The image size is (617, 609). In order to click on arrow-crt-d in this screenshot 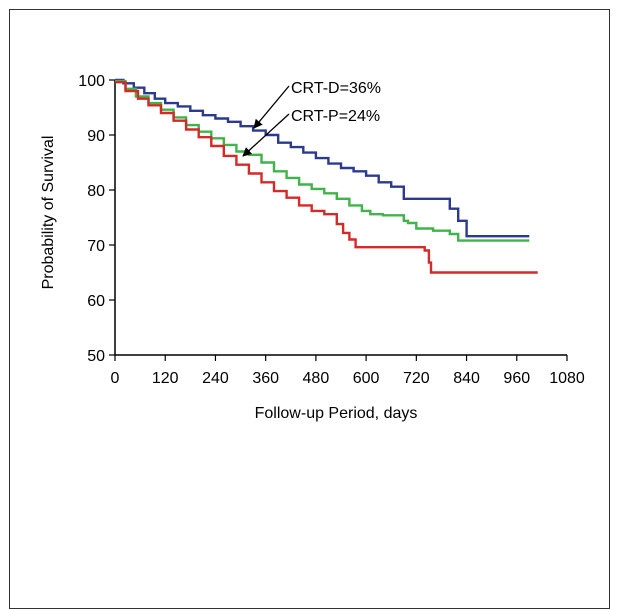, I will do `click(271, 107)`.